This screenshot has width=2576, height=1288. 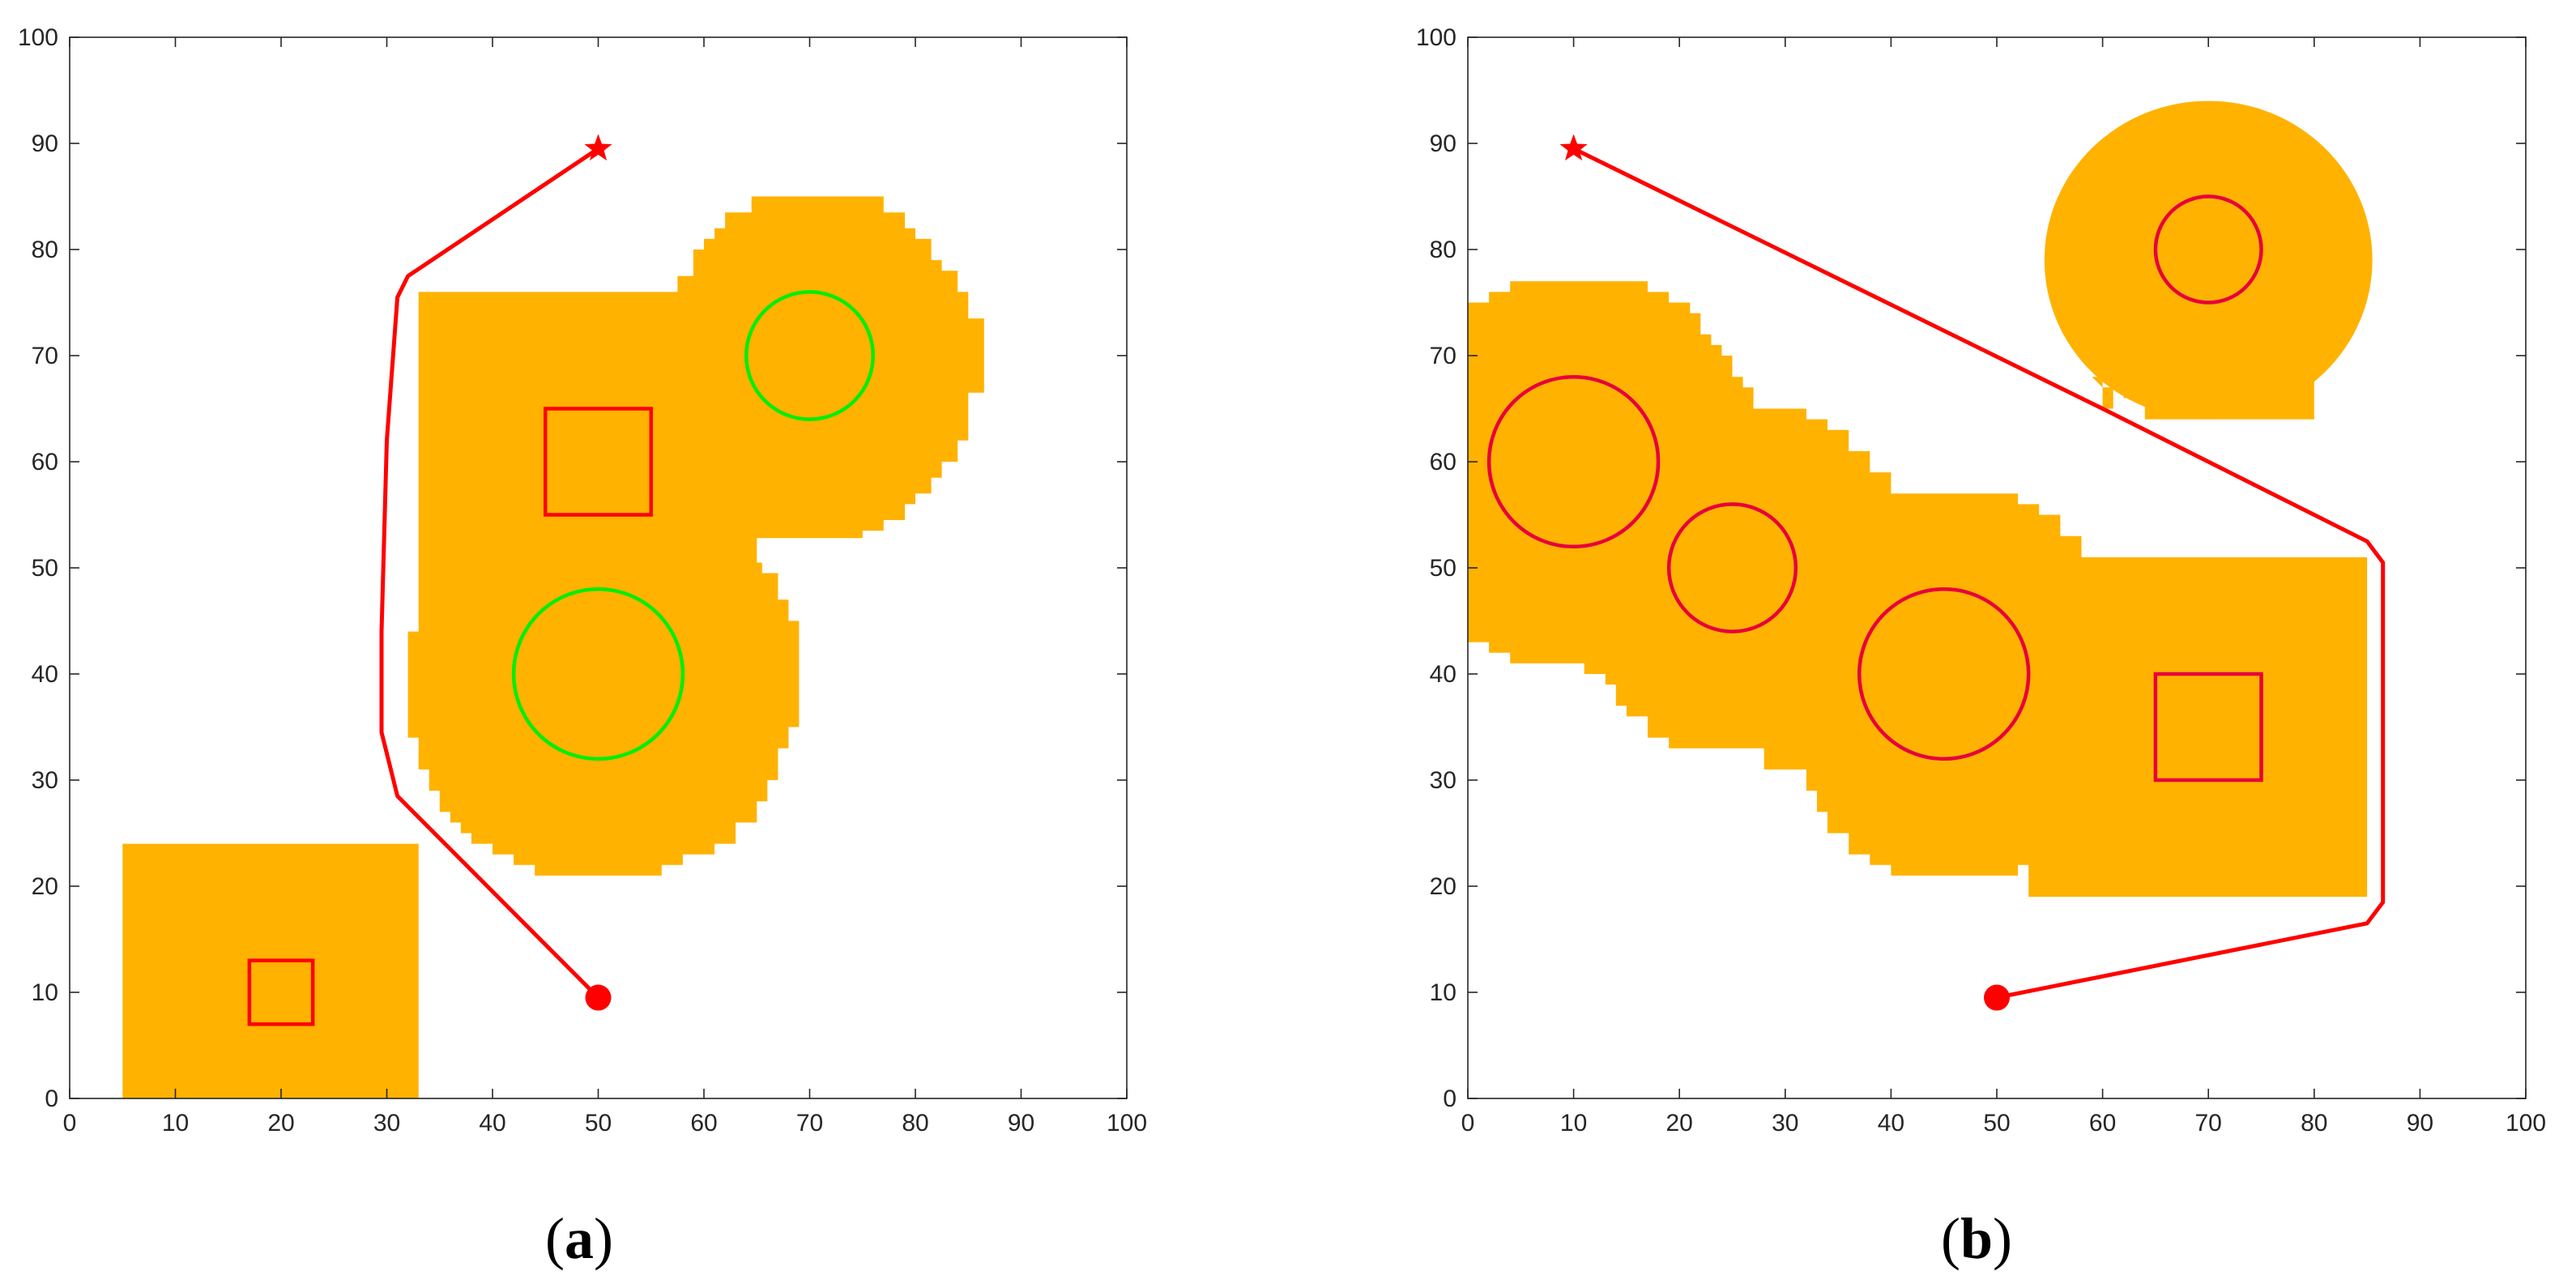 I want to click on panel-b-caption: (b), so click(x=1976, y=1239).